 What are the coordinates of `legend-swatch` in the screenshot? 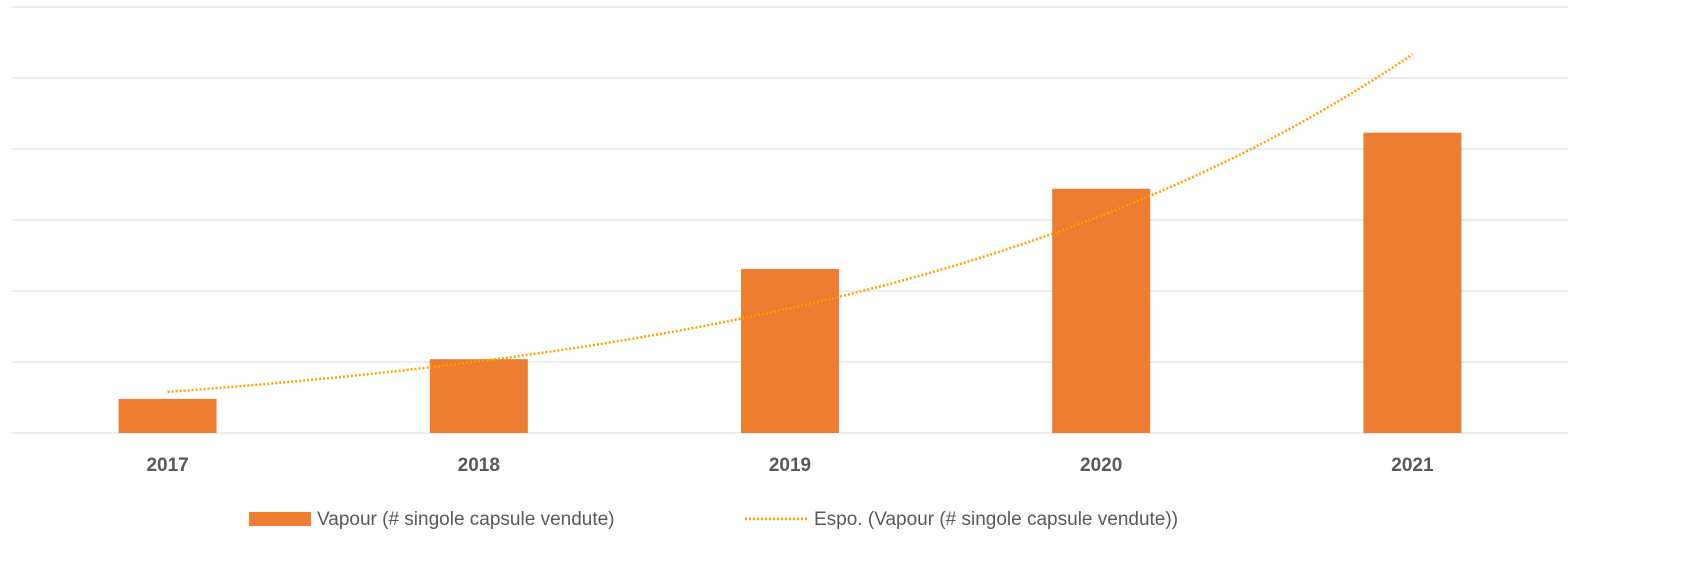 It's located at (280, 519).